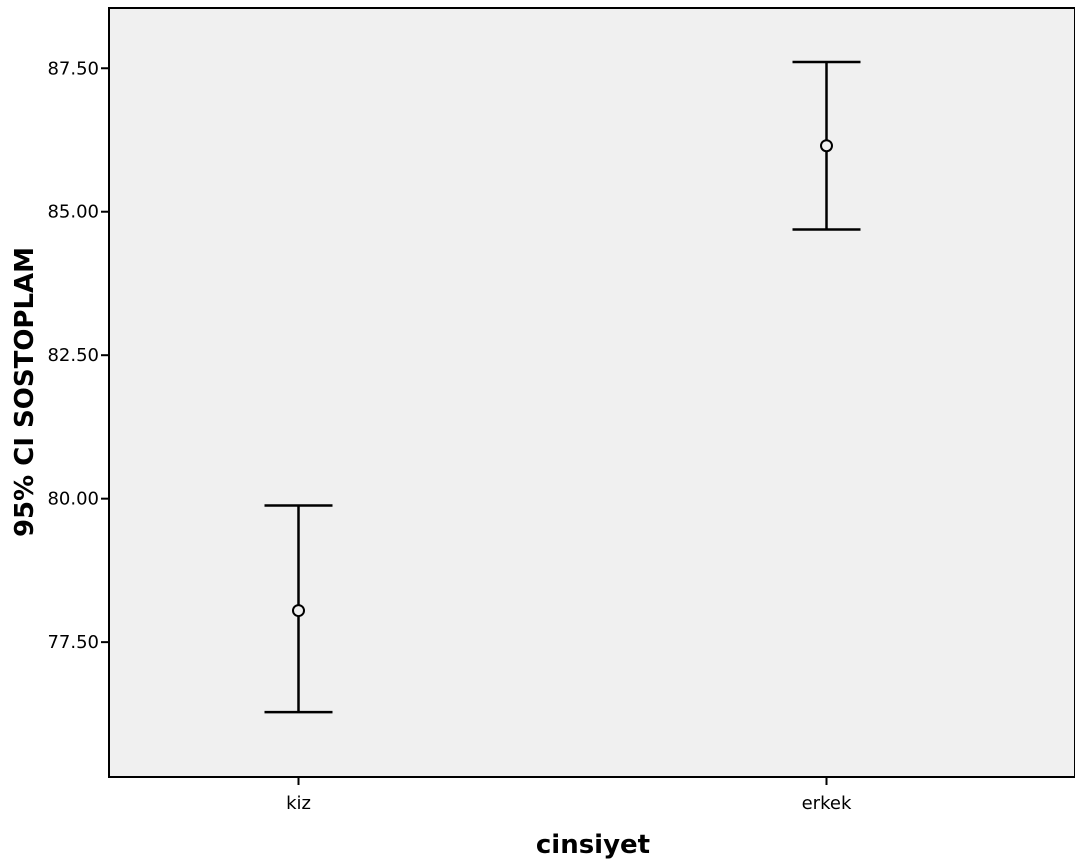 The width and height of the screenshot is (1075, 864). Describe the element at coordinates (73, 212) in the screenshot. I see `y-tick-label: 85.00` at that location.